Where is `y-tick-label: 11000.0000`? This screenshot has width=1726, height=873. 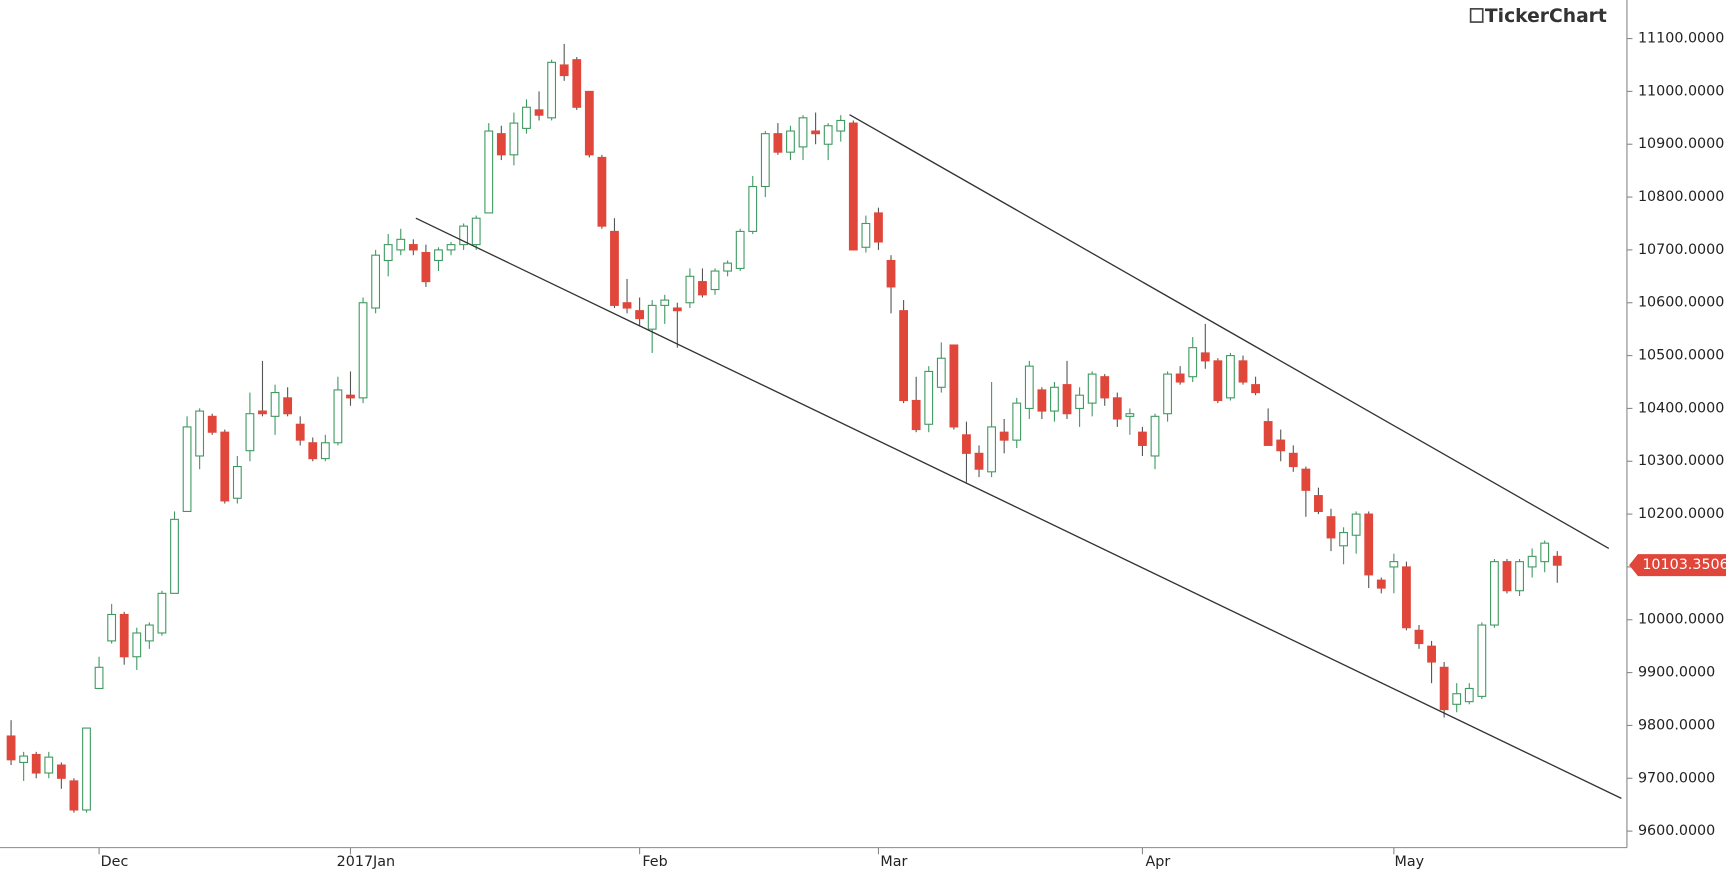
y-tick-label: 11000.0000 is located at coordinates (1681, 91).